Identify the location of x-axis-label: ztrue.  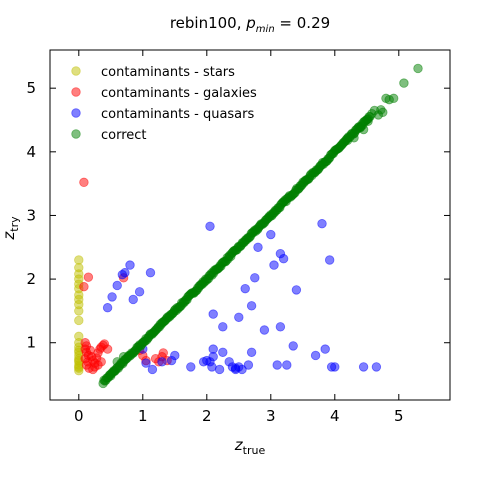
(250, 446).